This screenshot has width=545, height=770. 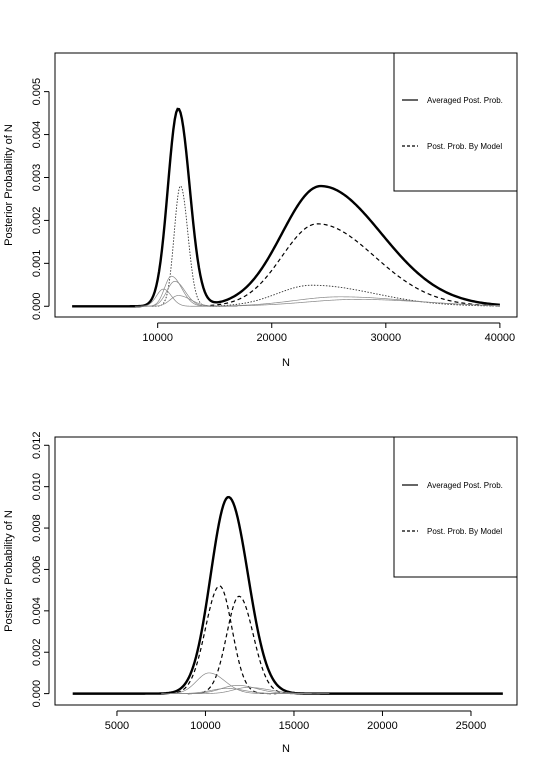 What do you see at coordinates (37, 178) in the screenshot?
I see `top-y-tick-label-3: 0.003` at bounding box center [37, 178].